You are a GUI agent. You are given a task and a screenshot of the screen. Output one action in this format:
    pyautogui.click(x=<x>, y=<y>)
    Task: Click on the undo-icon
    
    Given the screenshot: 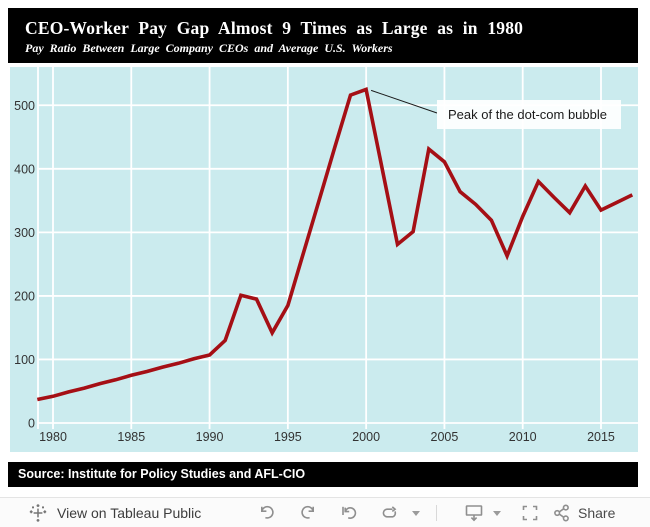 What is the action you would take?
    pyautogui.click(x=267, y=512)
    